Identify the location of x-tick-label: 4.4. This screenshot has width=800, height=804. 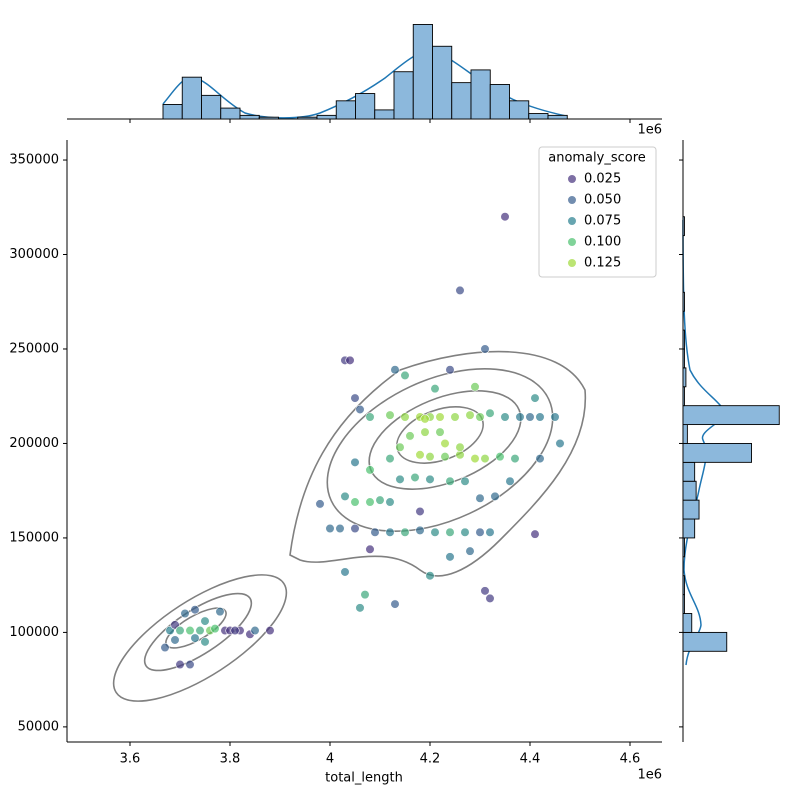
(530, 759).